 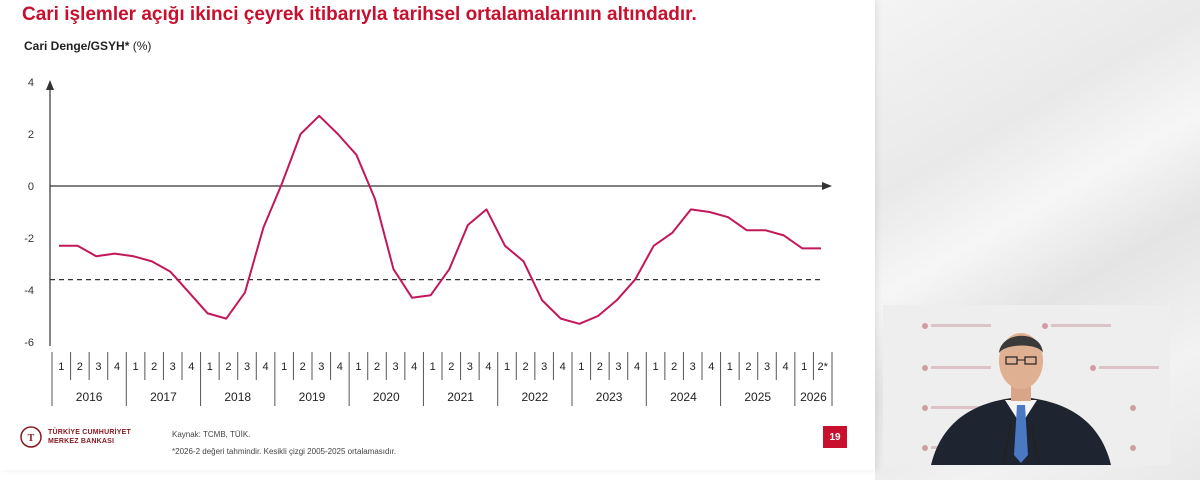 What do you see at coordinates (757, 397) in the screenshot?
I see `year-tick-label: 2025` at bounding box center [757, 397].